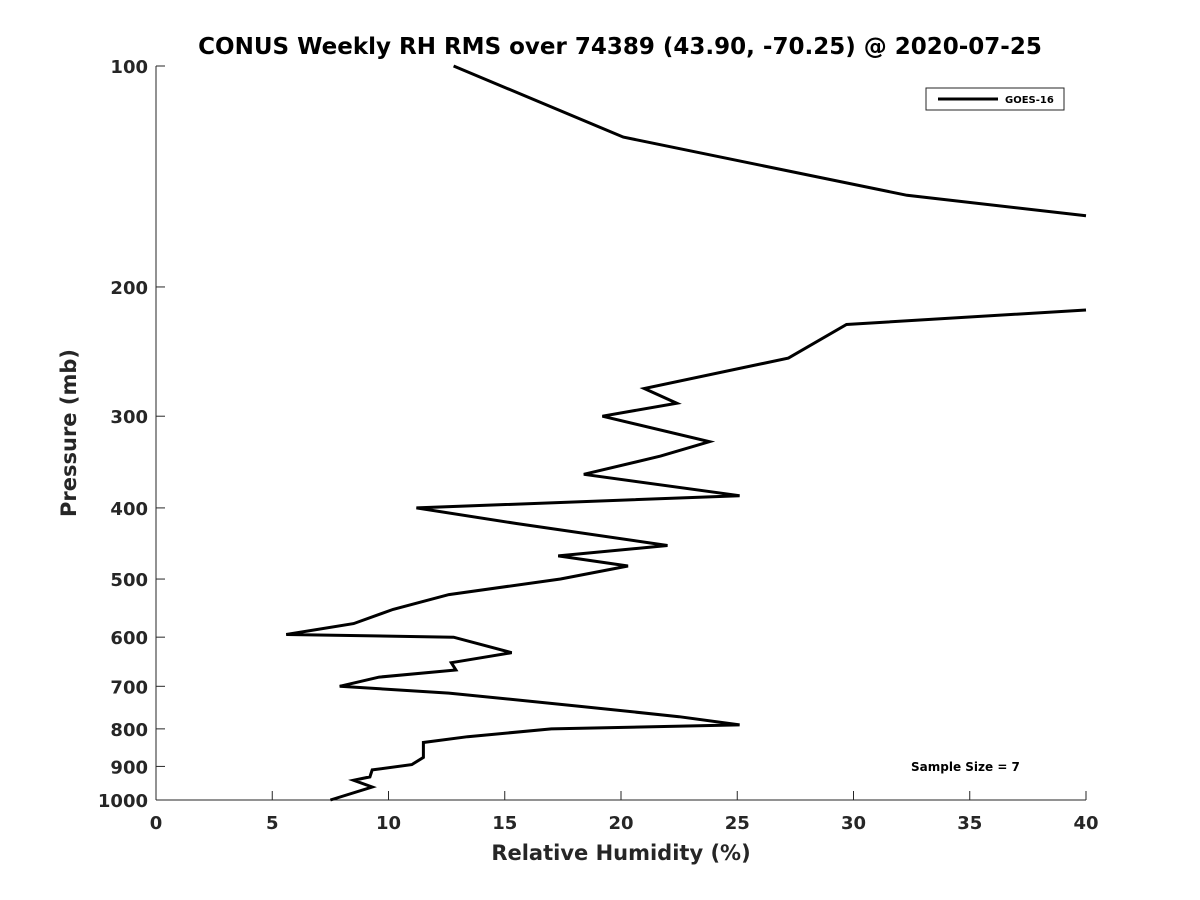  What do you see at coordinates (156, 823) in the screenshot?
I see `x-tick-label: 0` at bounding box center [156, 823].